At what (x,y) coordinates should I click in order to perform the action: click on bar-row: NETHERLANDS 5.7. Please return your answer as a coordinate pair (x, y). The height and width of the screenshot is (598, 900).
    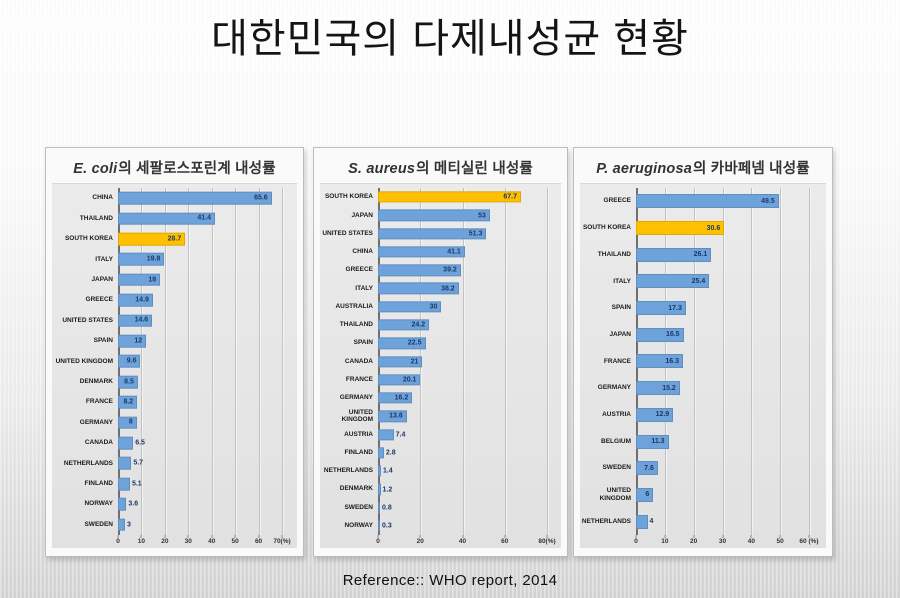
    Looking at the image, I should click on (174, 463).